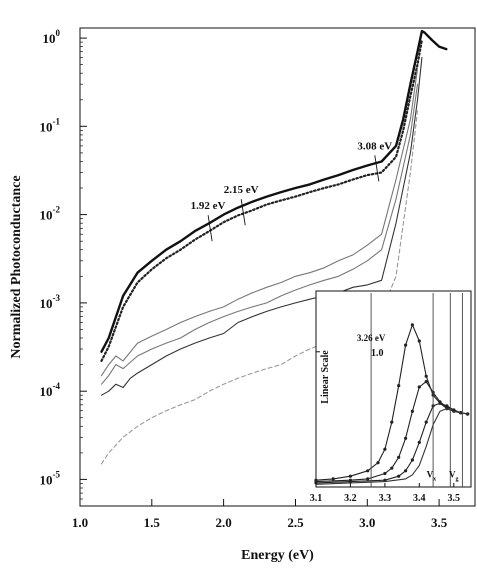 The image size is (477, 582). What do you see at coordinates (58, 33) in the screenshot?
I see `y-tick-exponent: 0` at bounding box center [58, 33].